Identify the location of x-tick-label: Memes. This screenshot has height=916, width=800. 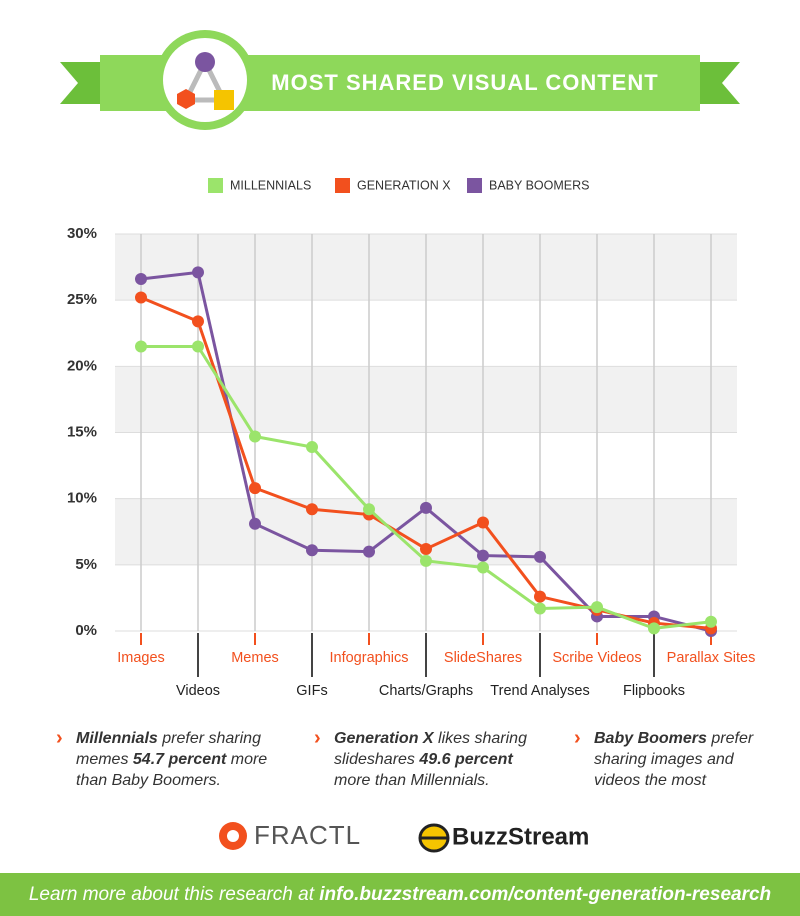
(255, 658).